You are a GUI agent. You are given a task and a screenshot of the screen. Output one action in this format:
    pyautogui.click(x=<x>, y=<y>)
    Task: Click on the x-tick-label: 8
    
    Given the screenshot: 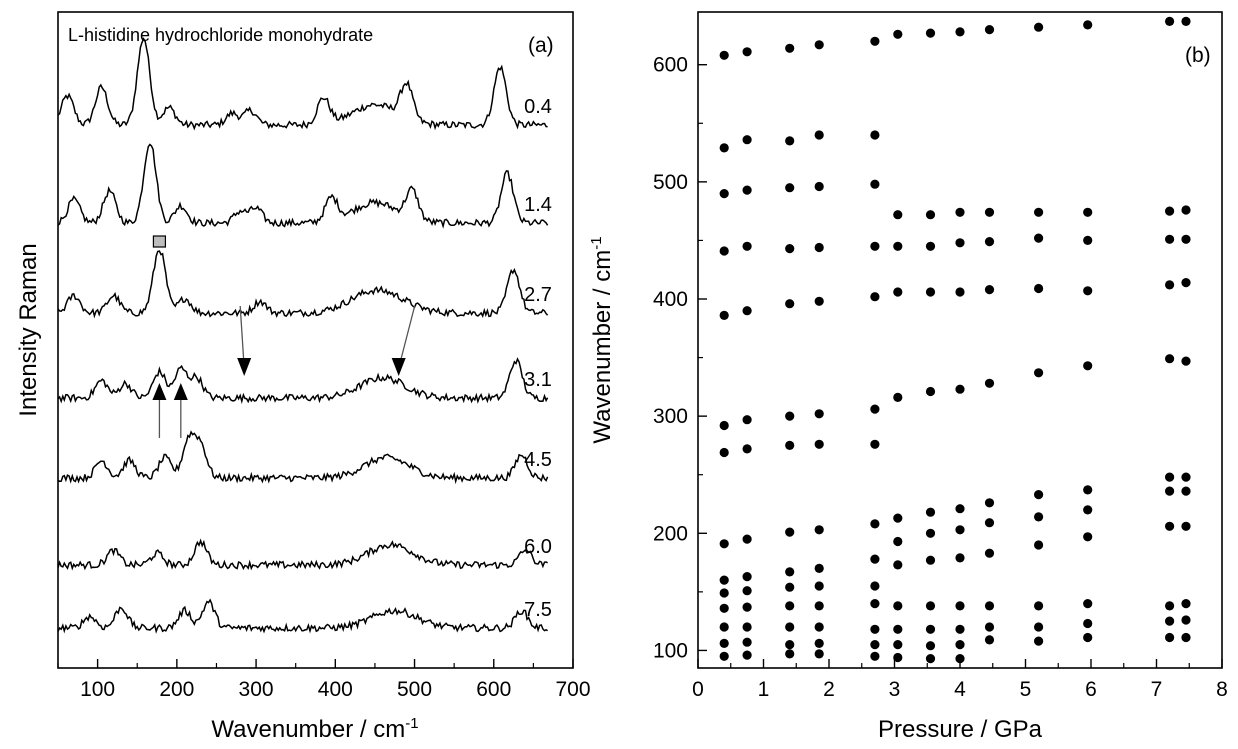 What is the action you would take?
    pyautogui.click(x=1222, y=689)
    